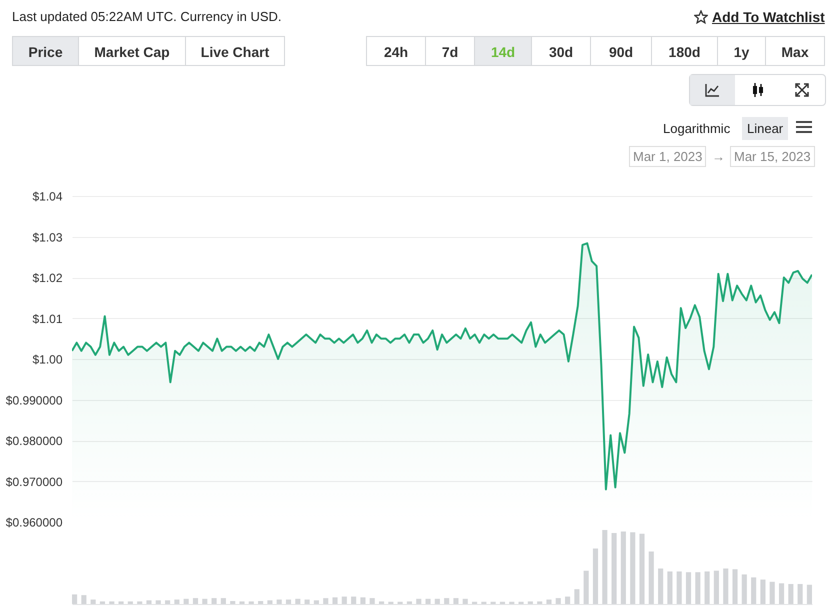  Describe the element at coordinates (45, 51) in the screenshot. I see `text: Price` at that location.